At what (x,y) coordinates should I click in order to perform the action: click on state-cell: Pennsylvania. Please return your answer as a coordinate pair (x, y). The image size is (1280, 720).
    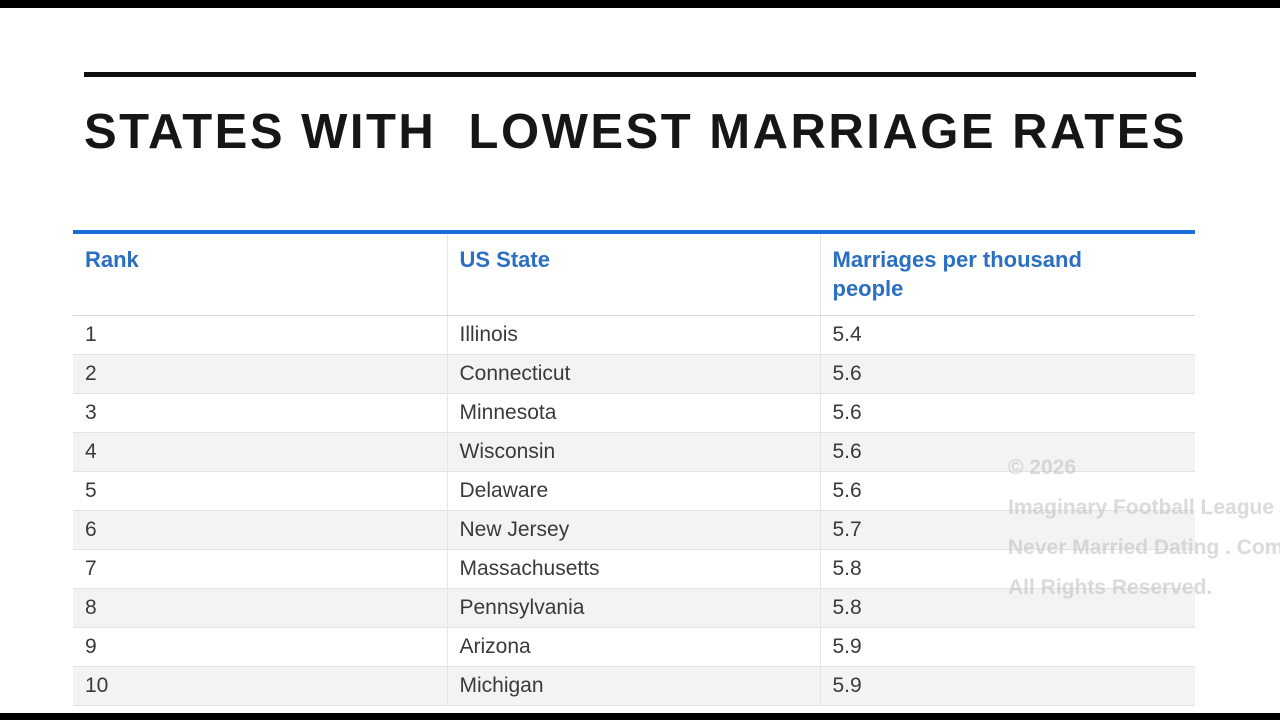
    Looking at the image, I should click on (634, 608).